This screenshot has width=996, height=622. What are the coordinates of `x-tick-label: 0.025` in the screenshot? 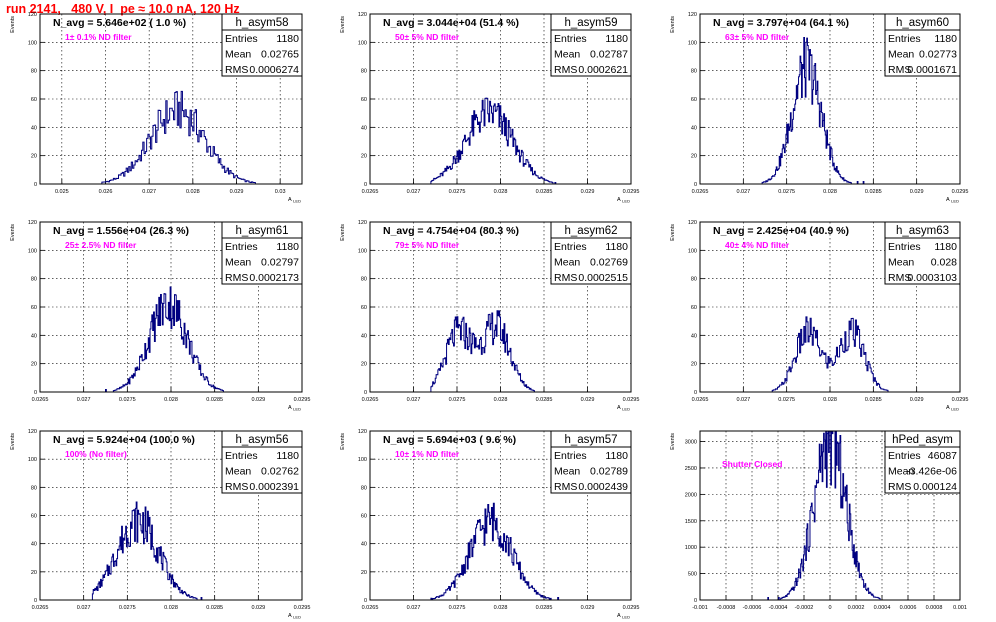 It's located at (62, 192).